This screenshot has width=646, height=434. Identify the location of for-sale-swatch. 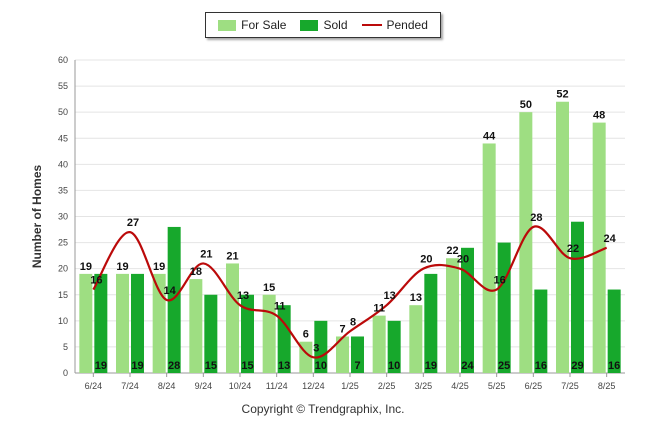
(227, 25).